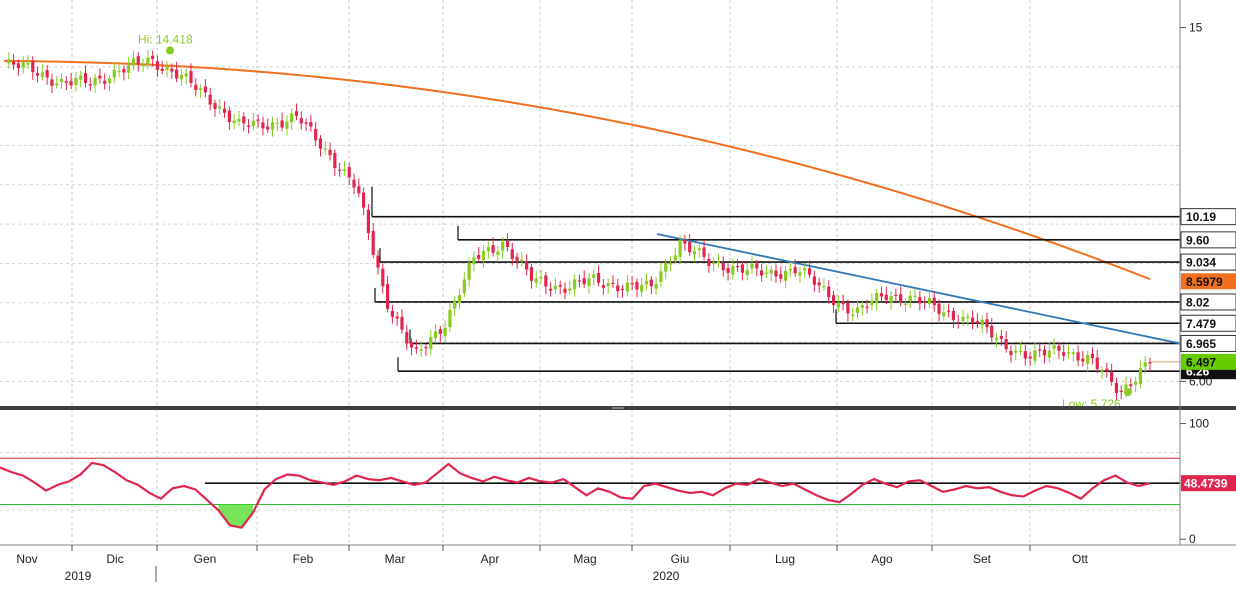 The width and height of the screenshot is (1236, 589). Describe the element at coordinates (666, 576) in the screenshot. I see `year-label: 2020` at that location.